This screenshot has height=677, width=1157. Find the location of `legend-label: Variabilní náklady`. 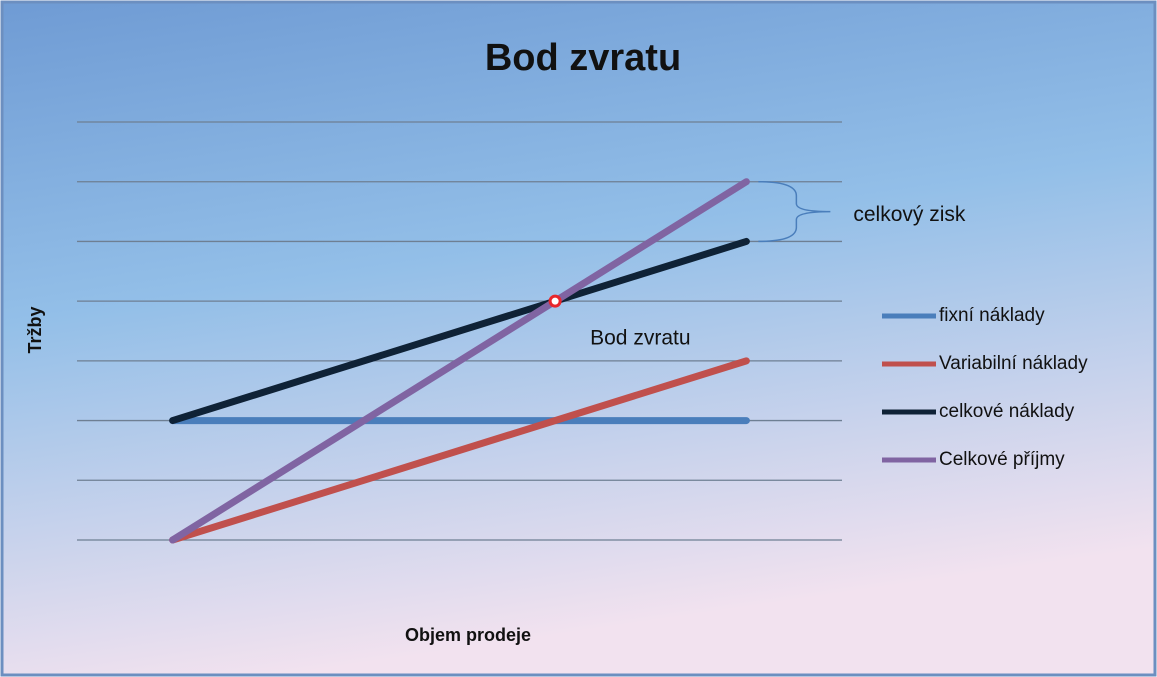

legend-label: Variabilní náklady is located at coordinates (1013, 363).